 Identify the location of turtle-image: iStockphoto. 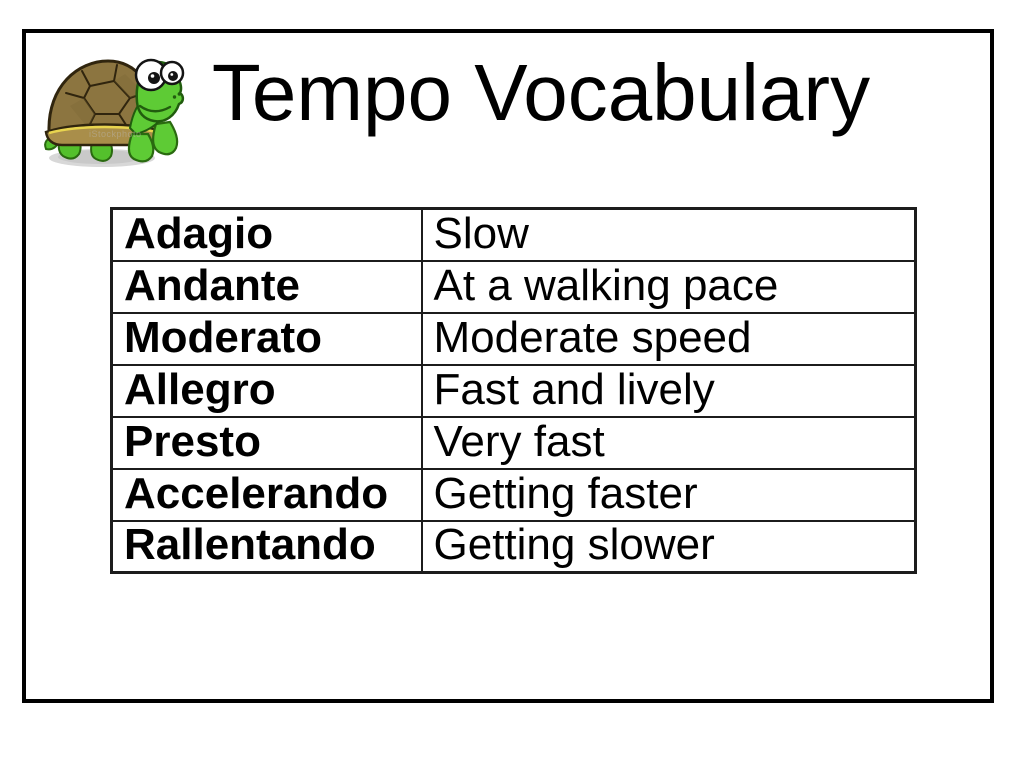
(112, 108).